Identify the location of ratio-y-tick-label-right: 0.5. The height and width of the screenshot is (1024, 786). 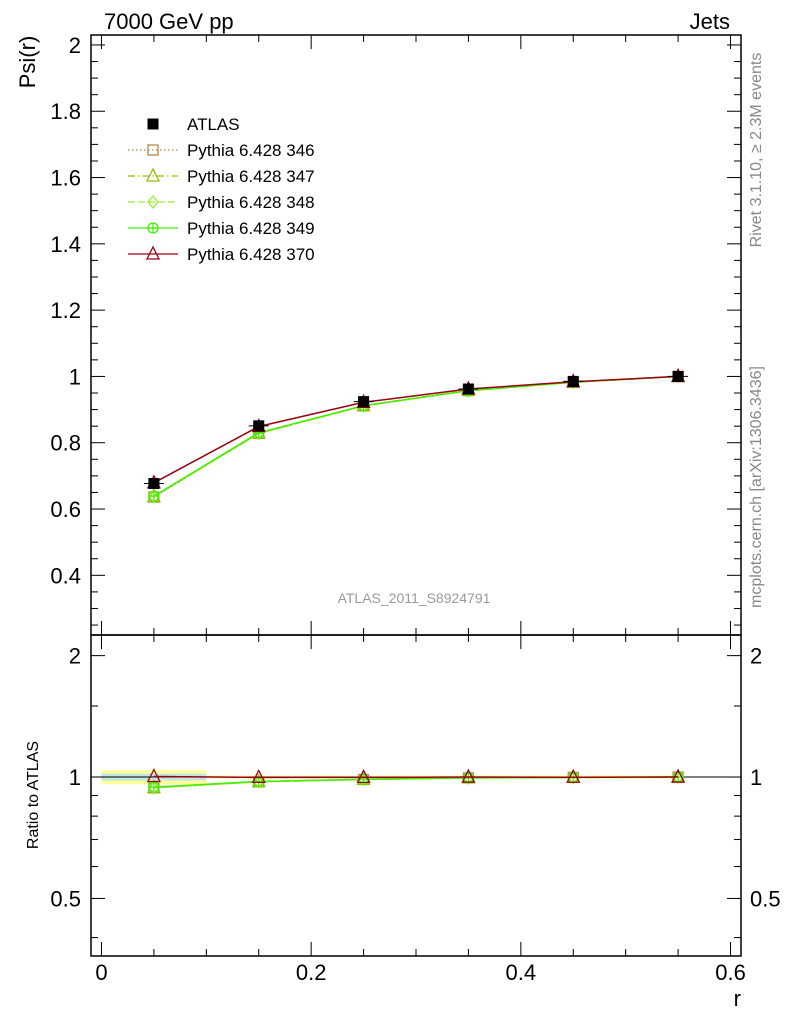
(765, 898).